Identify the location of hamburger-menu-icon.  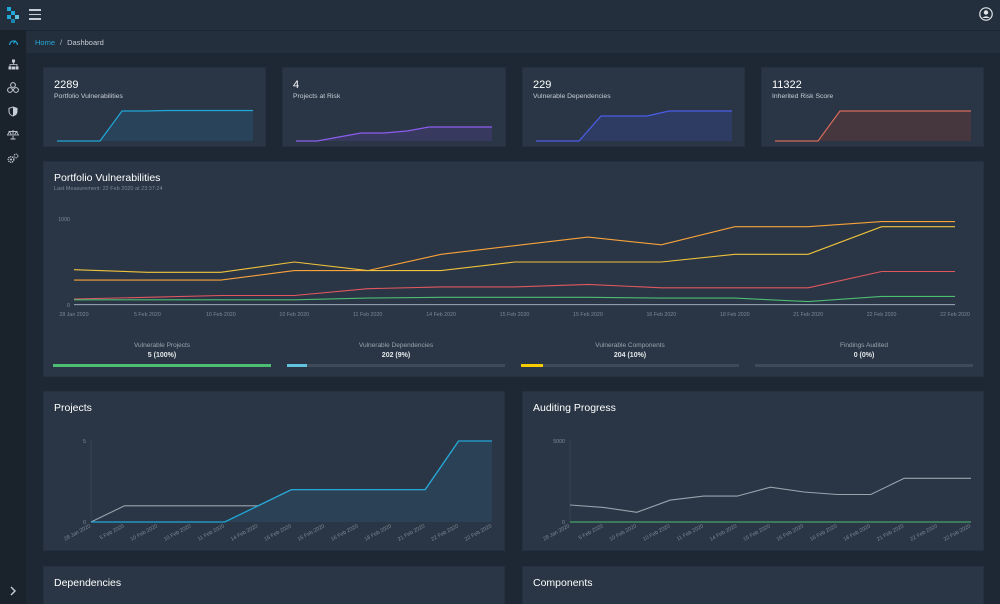
(35, 14).